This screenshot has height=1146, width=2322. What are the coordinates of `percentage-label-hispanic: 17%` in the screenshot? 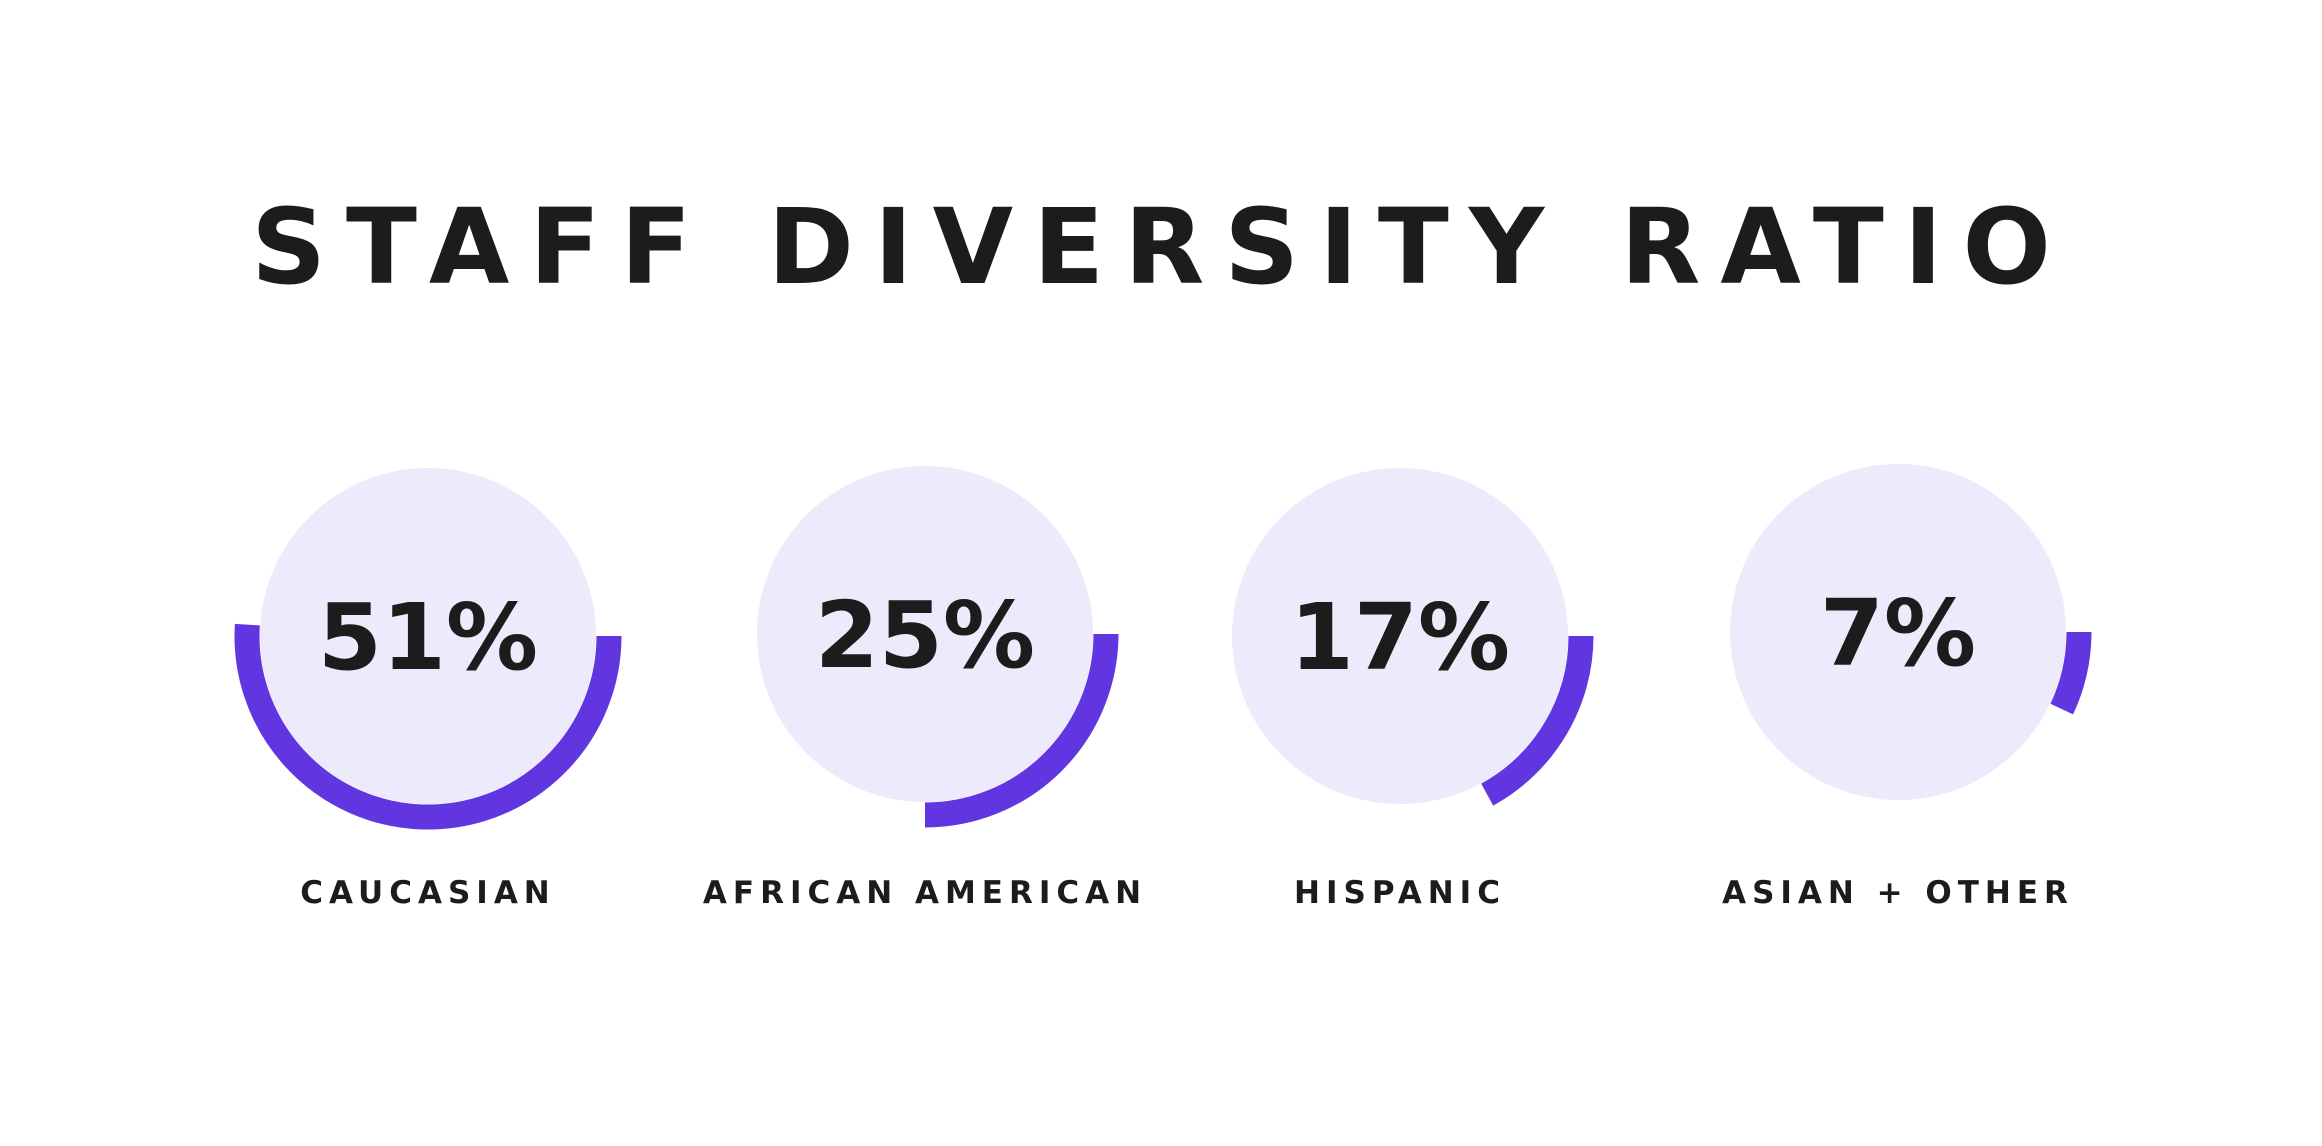 It's located at (1400, 637).